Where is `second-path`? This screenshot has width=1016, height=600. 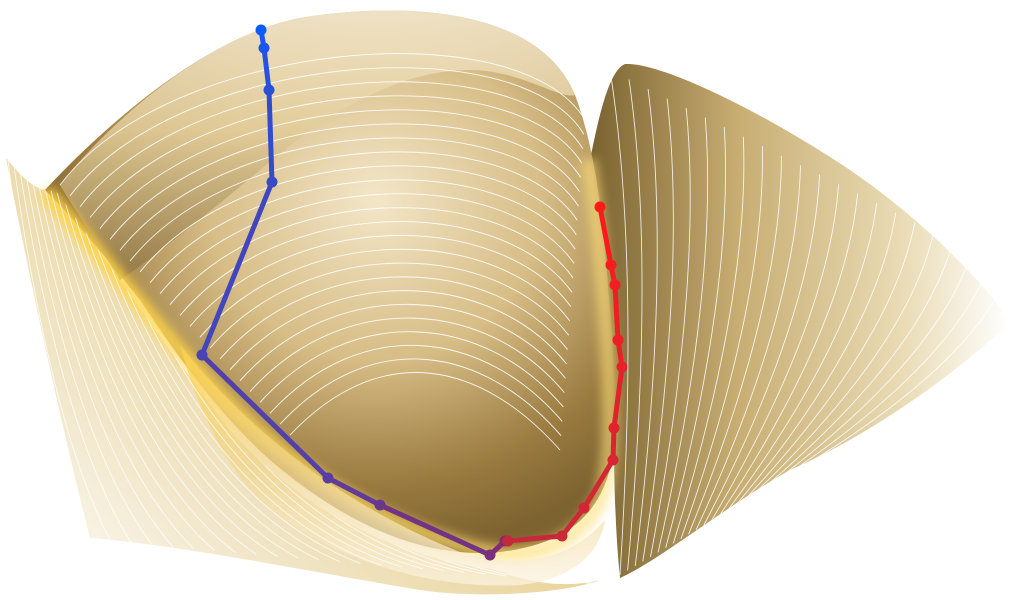 second-path is located at coordinates (565, 374).